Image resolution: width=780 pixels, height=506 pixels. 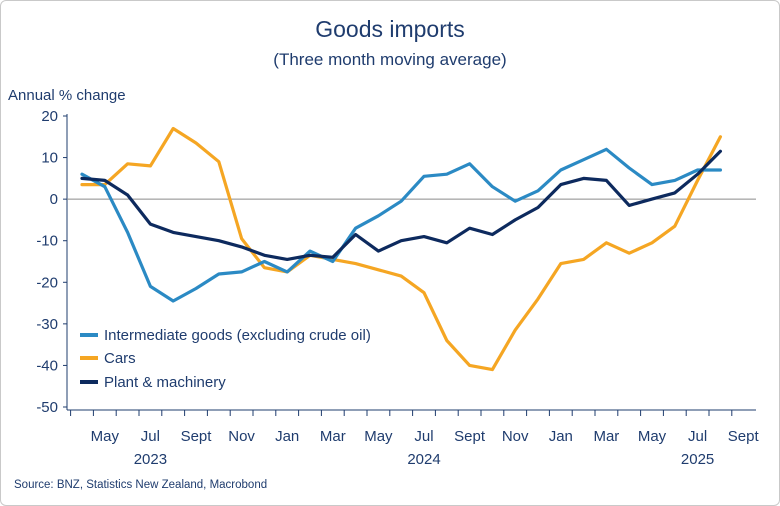 What do you see at coordinates (54, 199) in the screenshot?
I see `y-tick-label: 0` at bounding box center [54, 199].